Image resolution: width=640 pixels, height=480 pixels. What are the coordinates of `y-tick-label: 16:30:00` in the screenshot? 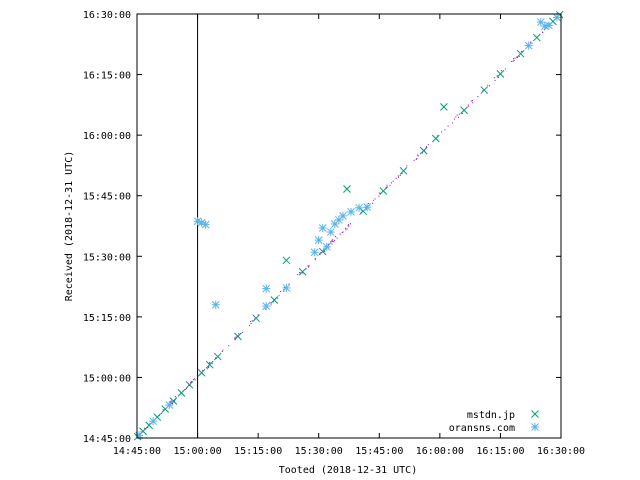 It's located at (107, 15).